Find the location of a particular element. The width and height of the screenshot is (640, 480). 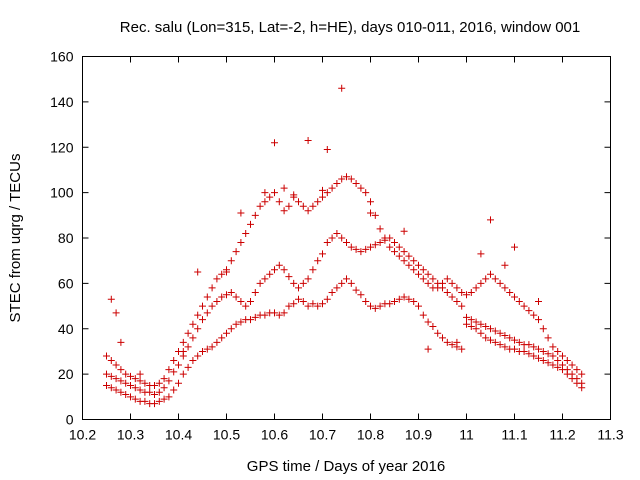

x-tick-label: 10.7 is located at coordinates (322, 435).